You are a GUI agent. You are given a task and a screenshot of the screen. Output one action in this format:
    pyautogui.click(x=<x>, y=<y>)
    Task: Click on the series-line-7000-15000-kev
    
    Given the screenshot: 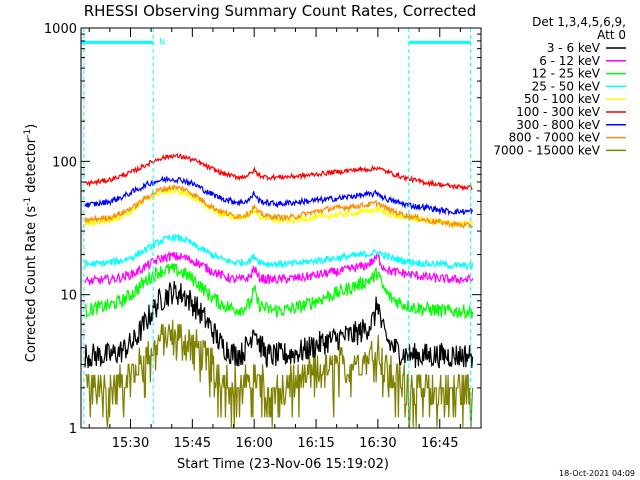 What is the action you would take?
    pyautogui.click(x=279, y=373)
    